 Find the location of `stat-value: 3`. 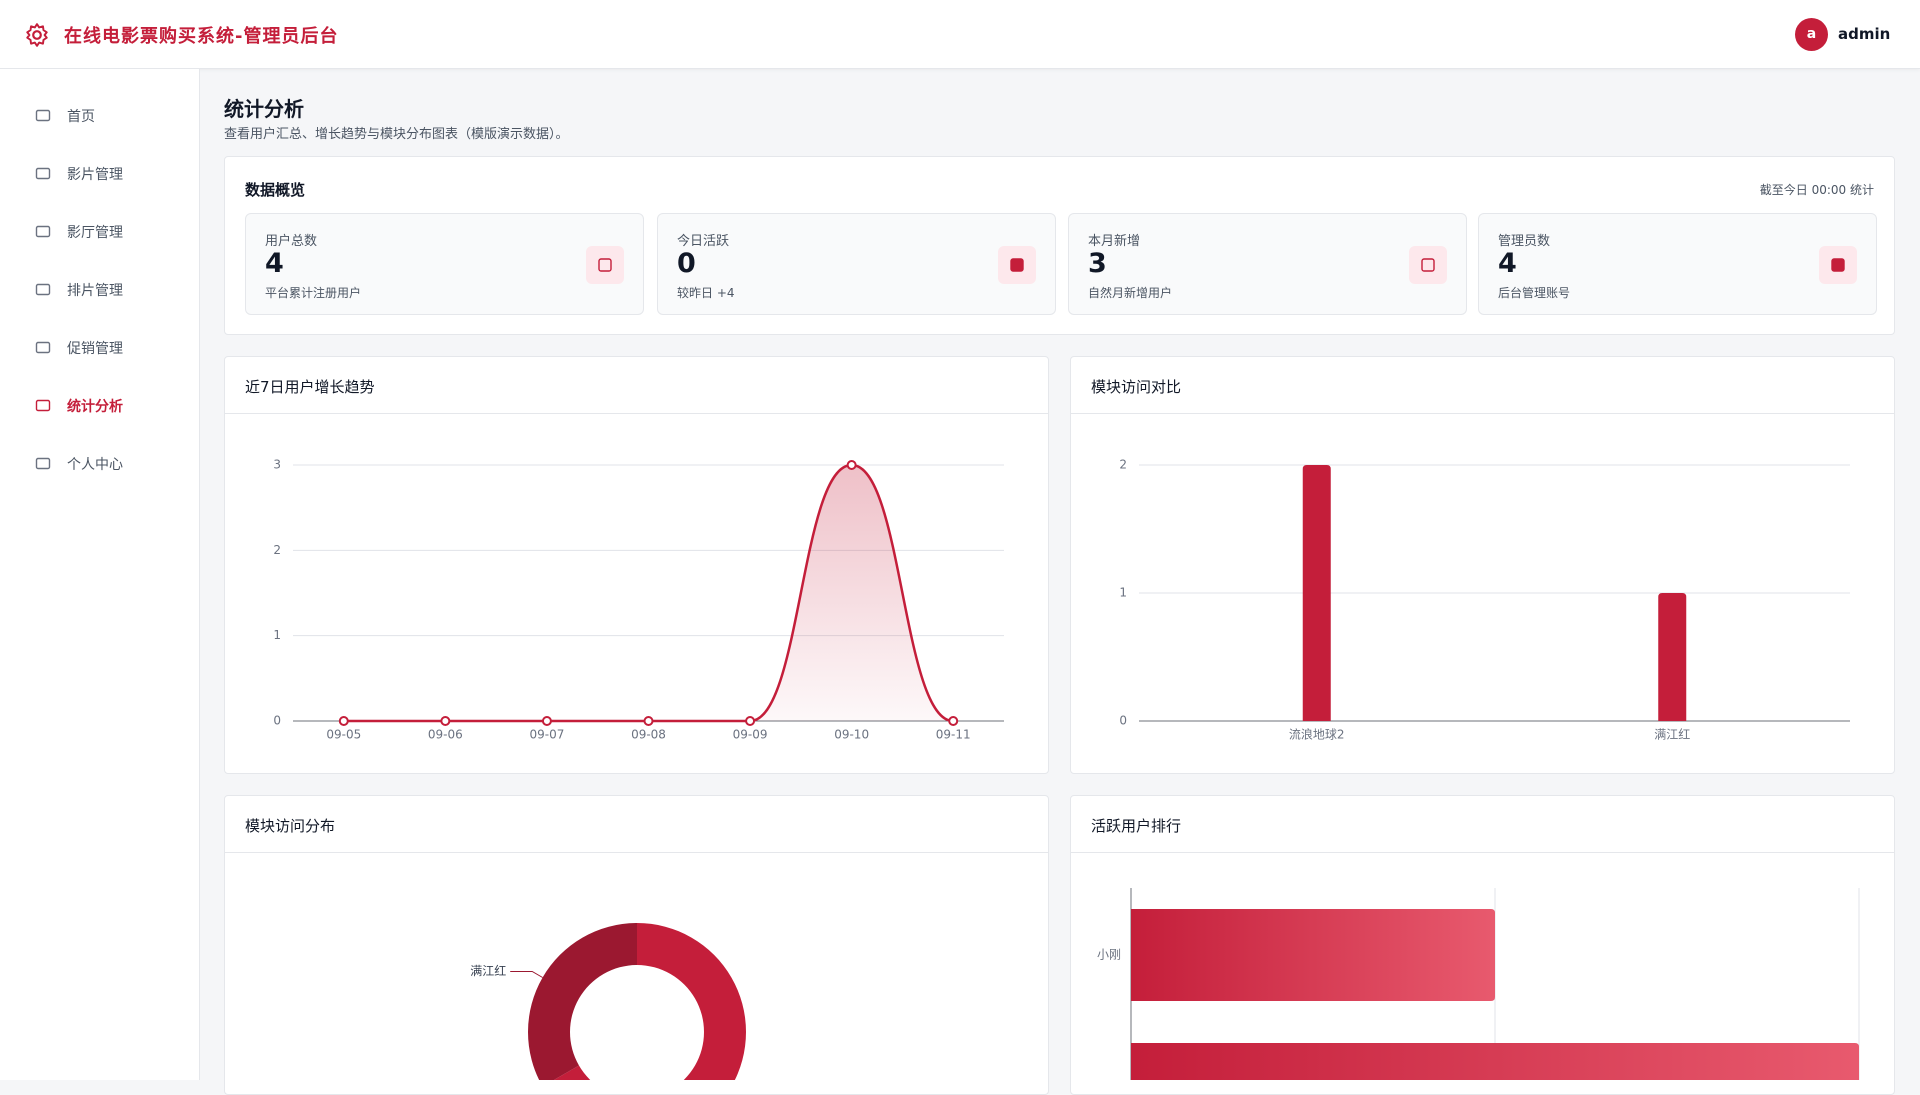

stat-value: 3 is located at coordinates (1097, 263).